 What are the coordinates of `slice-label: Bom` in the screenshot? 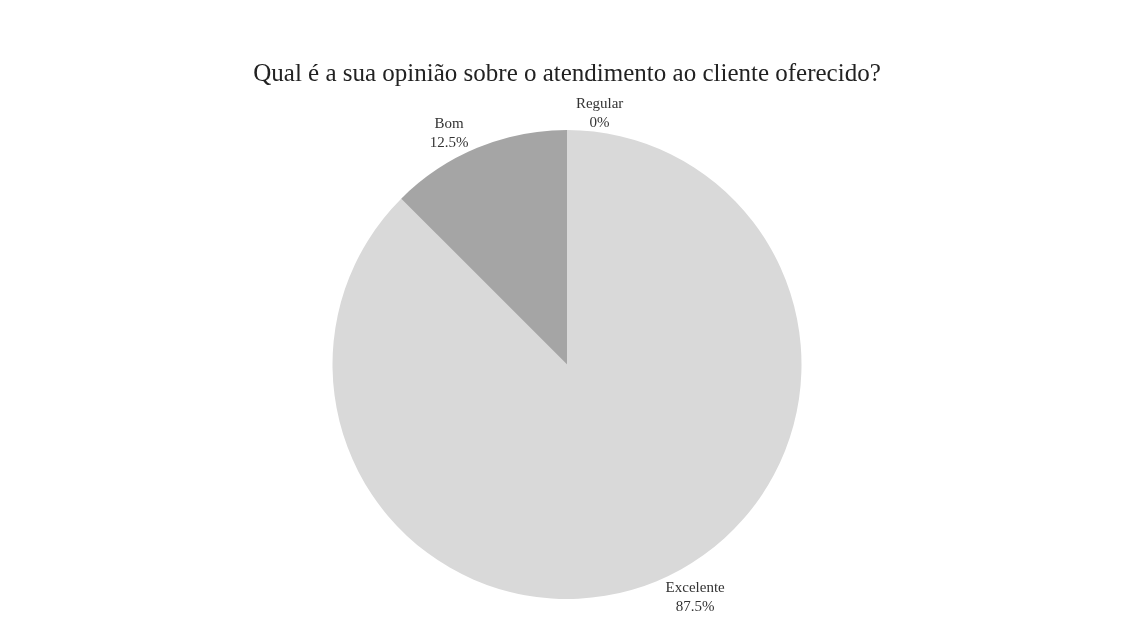 It's located at (449, 122).